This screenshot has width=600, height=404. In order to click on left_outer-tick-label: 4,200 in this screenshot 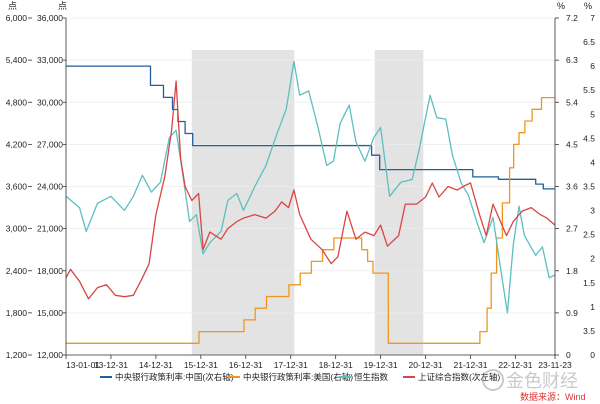, I will do `click(17, 144)`.